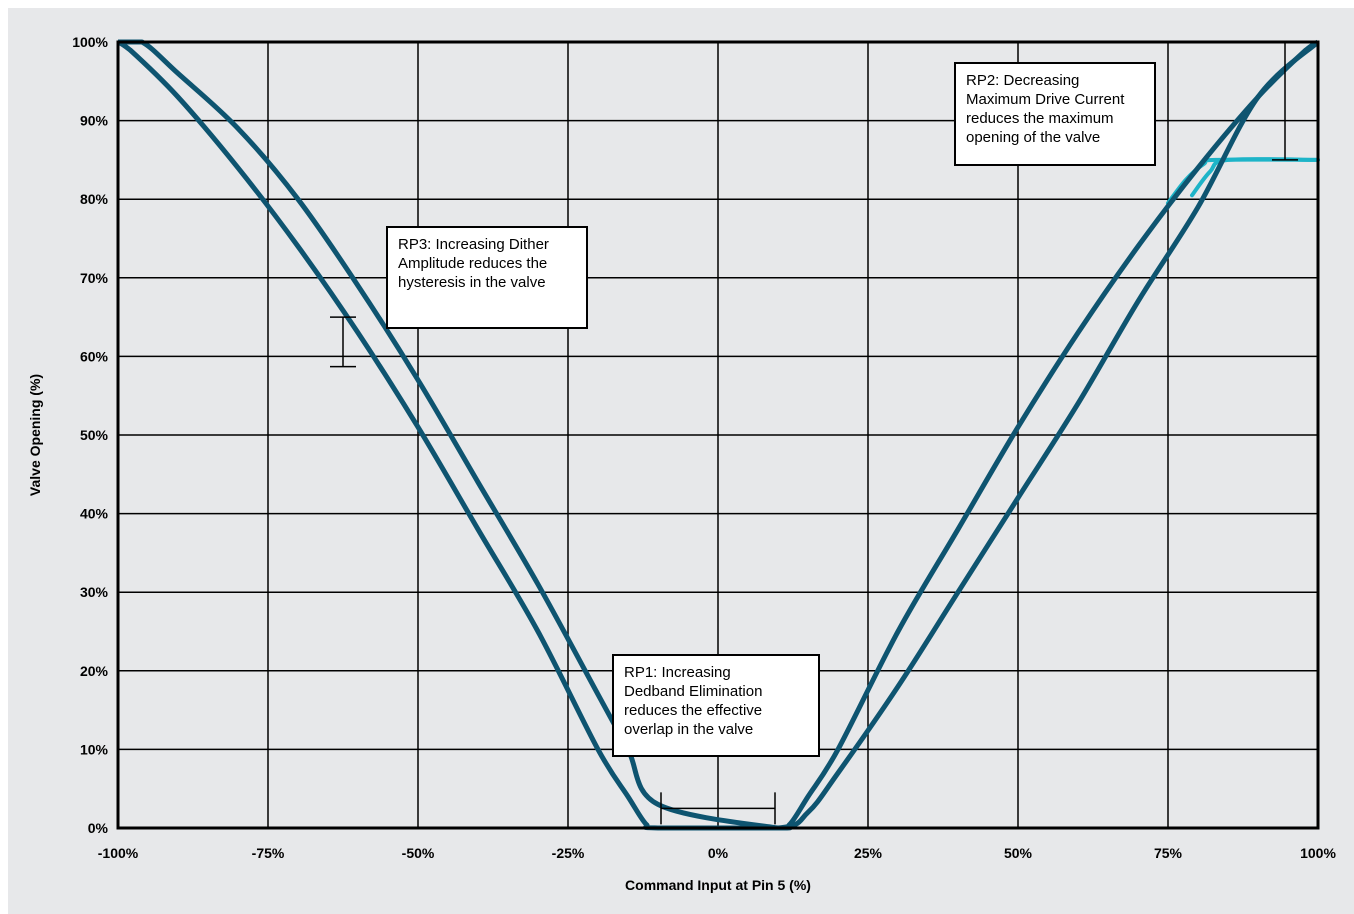  What do you see at coordinates (473, 244) in the screenshot?
I see `annotation-rp3-line: RP3: Increasing Dither` at bounding box center [473, 244].